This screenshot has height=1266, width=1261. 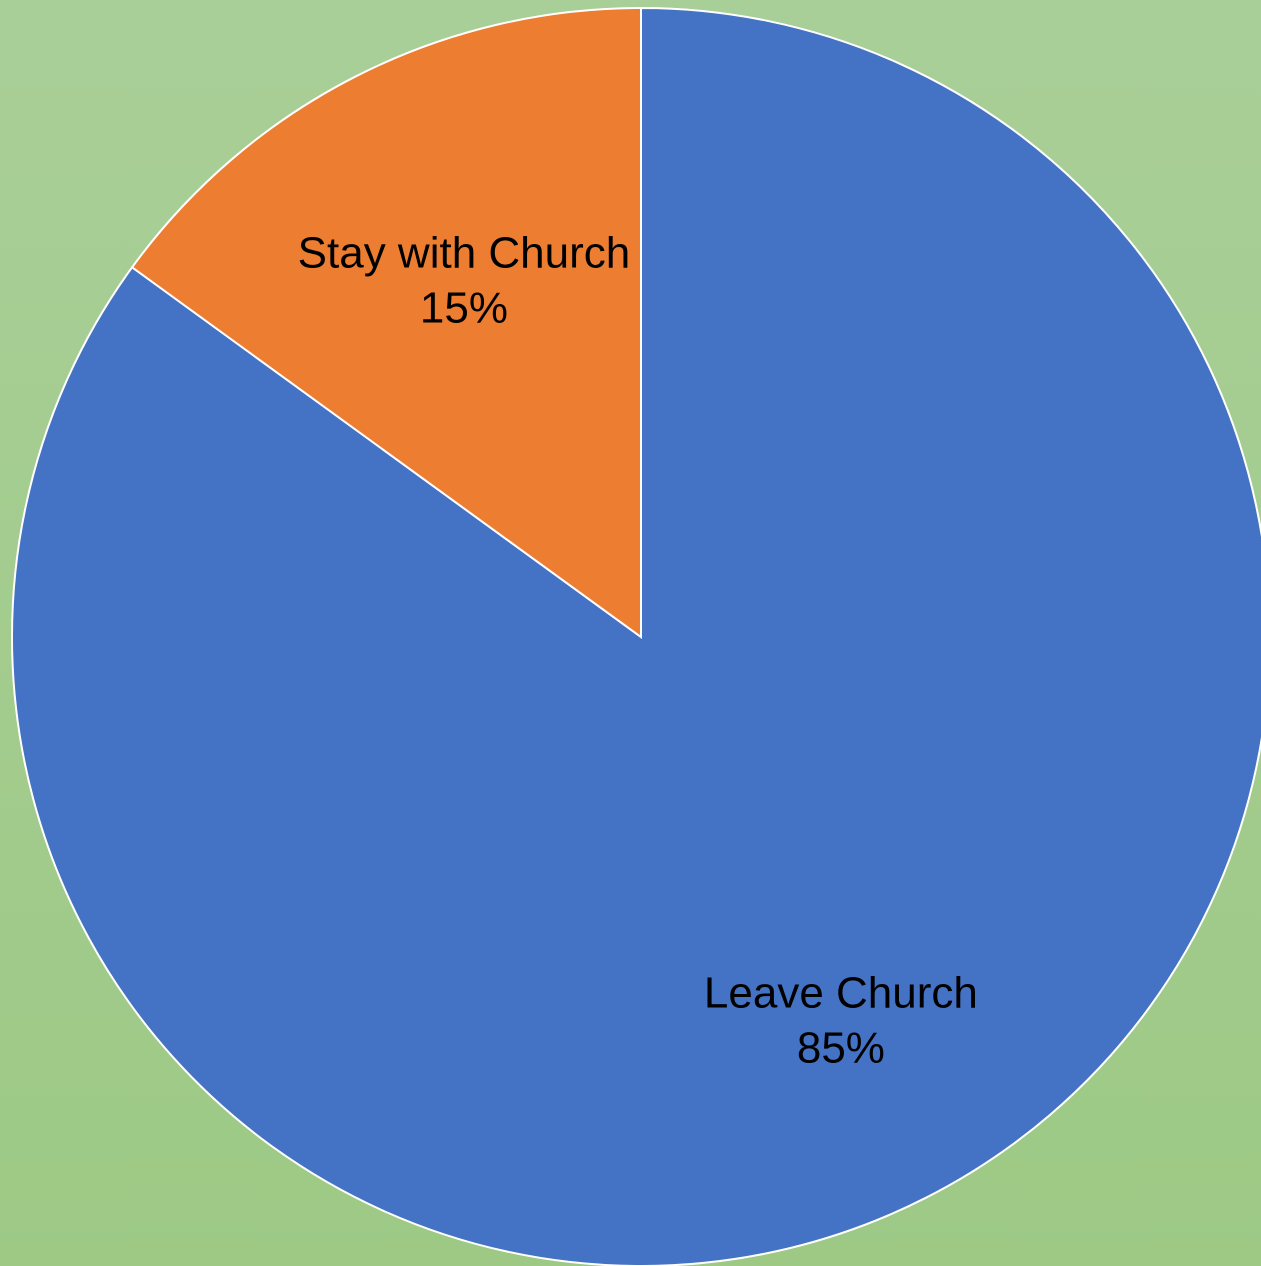 I want to click on data-label-stay-with-church: Stay with Church 15%, so click(x=464, y=281).